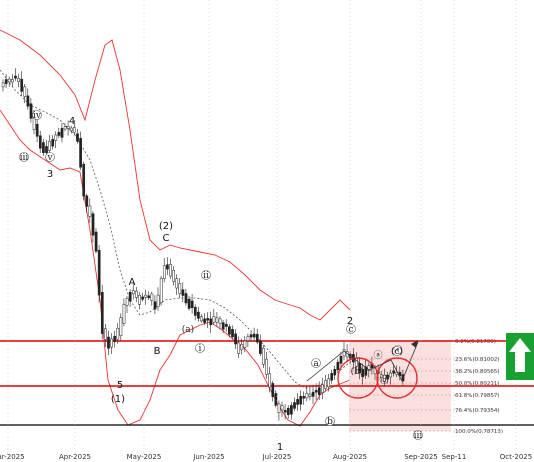 Image resolution: width=534 pixels, height=462 pixels. I want to click on consolidation-circle-left, so click(358, 378).